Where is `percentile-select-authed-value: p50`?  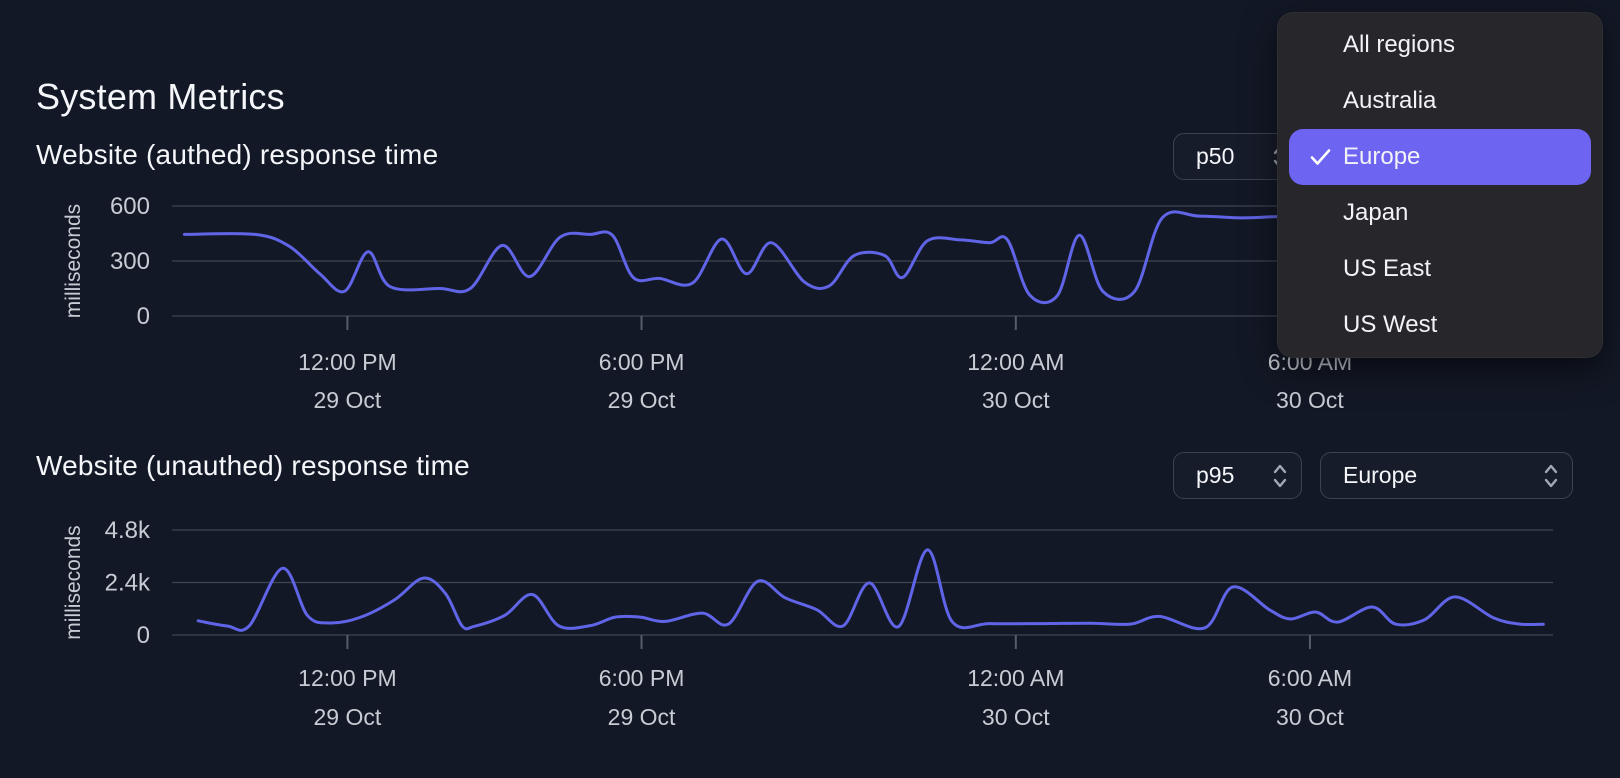 percentile-select-authed-value: p50 is located at coordinates (1215, 156).